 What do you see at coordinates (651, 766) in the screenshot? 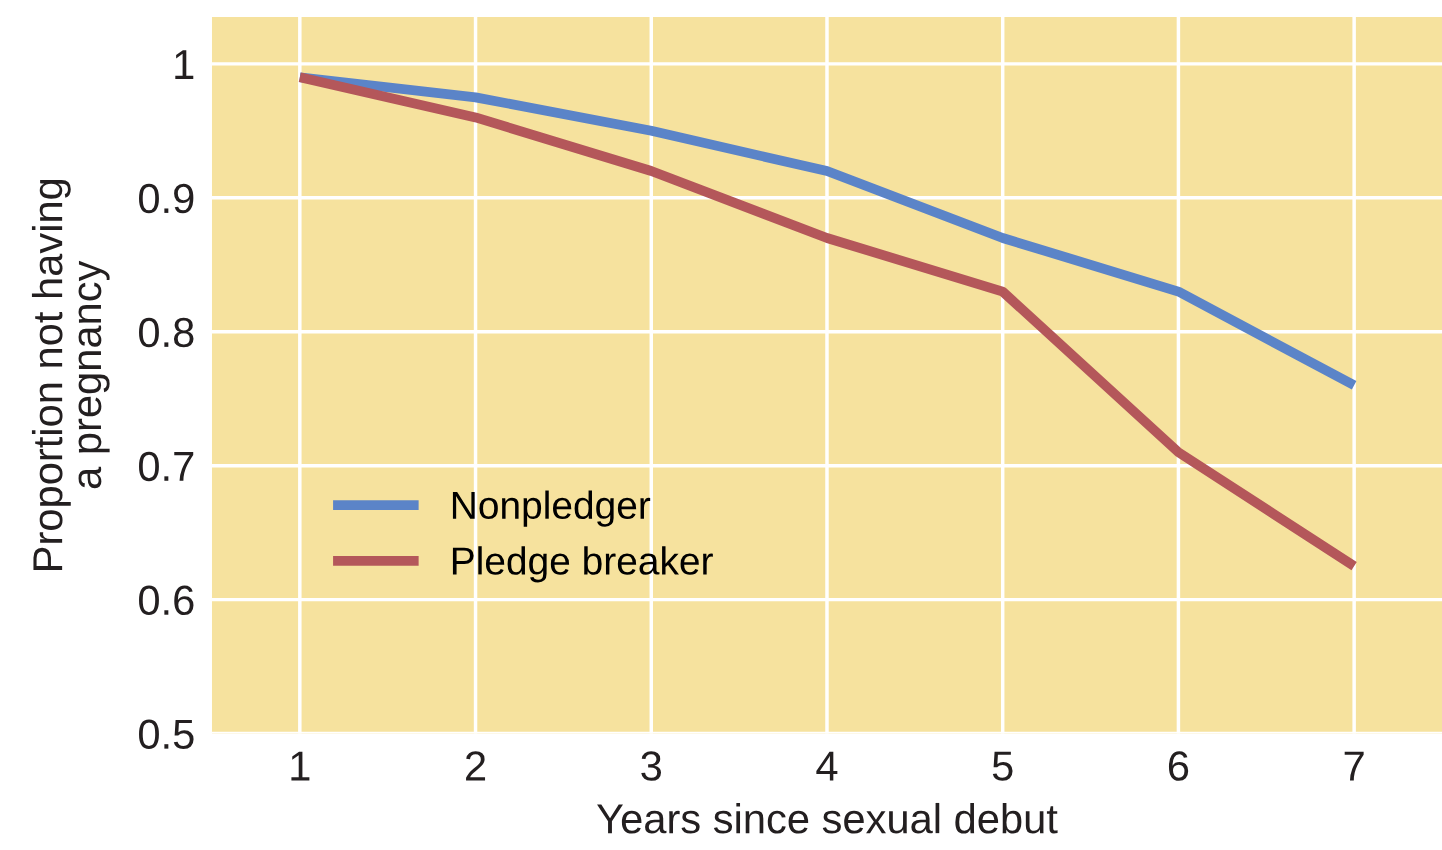
I see `x-tick-label: 3` at bounding box center [651, 766].